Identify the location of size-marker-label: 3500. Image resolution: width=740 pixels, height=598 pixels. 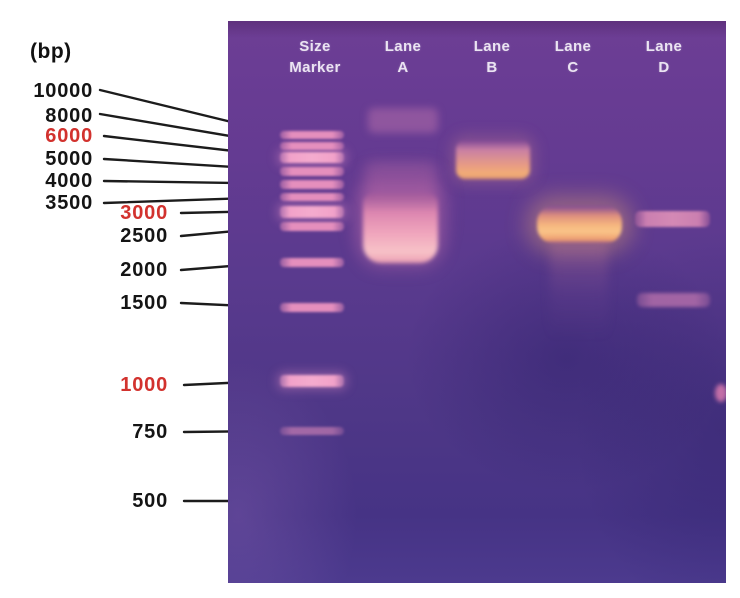
(69, 203).